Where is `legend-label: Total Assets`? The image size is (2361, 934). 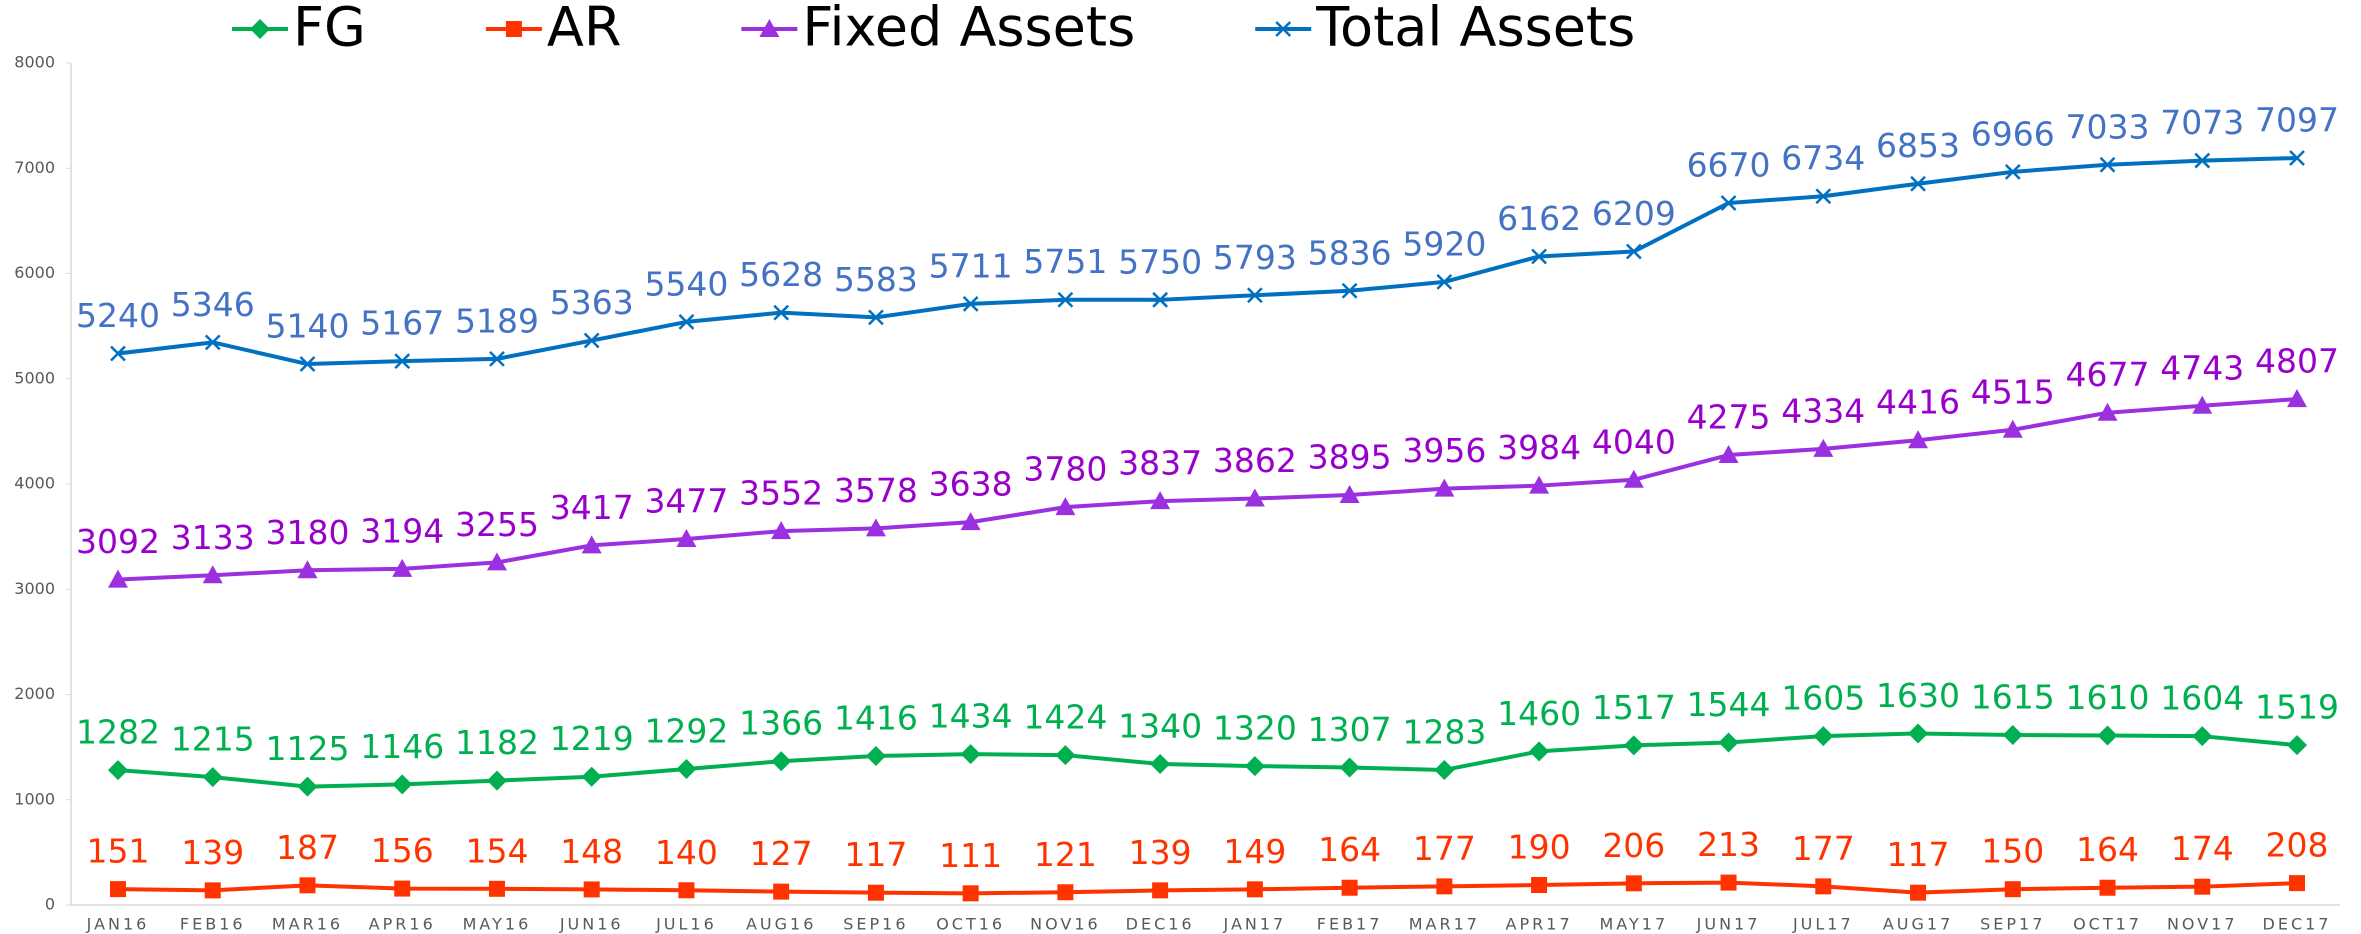 legend-label: Total Assets is located at coordinates (1475, 29).